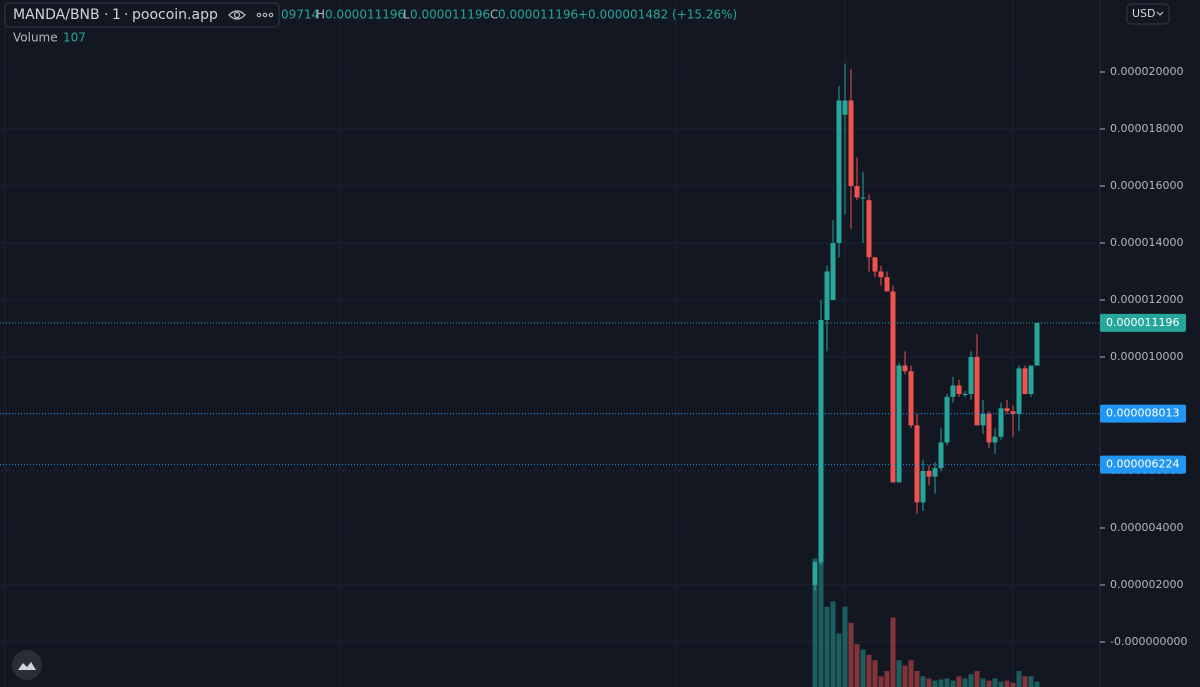  What do you see at coordinates (1146, 299) in the screenshot?
I see `y-tick-label: 0.000012000` at bounding box center [1146, 299].